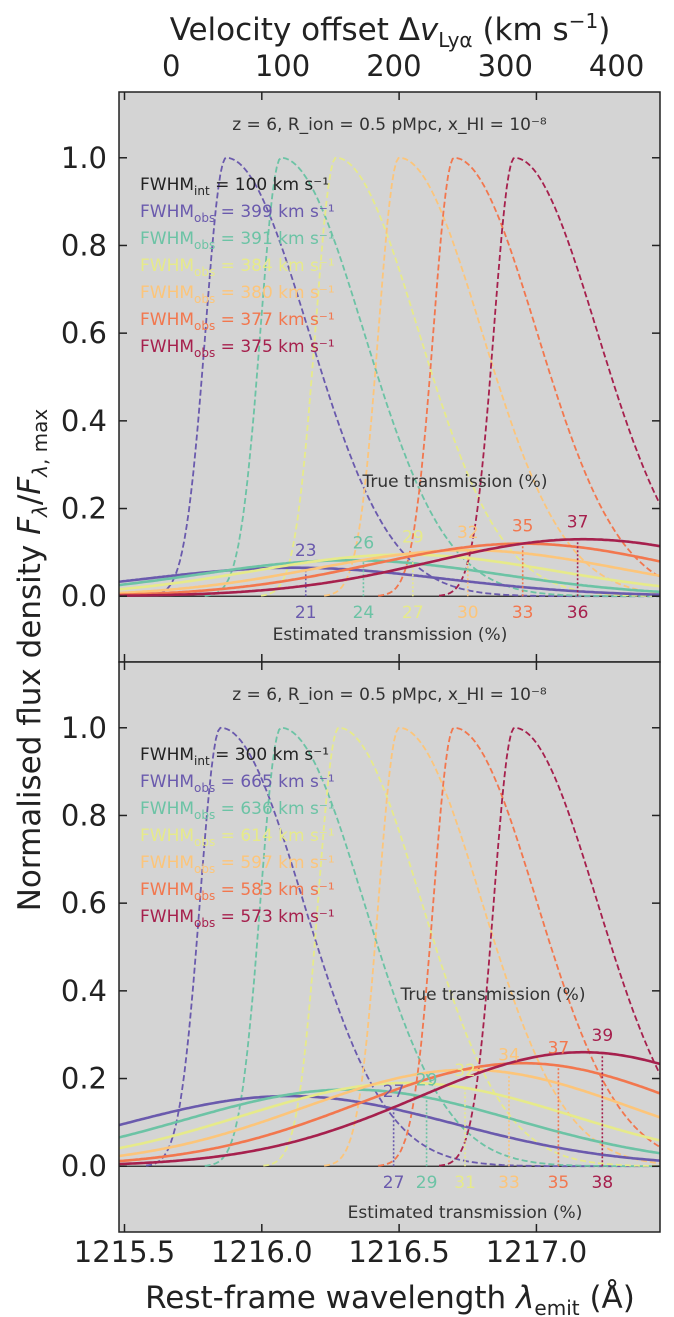 The image size is (674, 1317). I want to click on legend-fwhm-obs: FWHMobs = 399 km s⁻¹, so click(237, 213).